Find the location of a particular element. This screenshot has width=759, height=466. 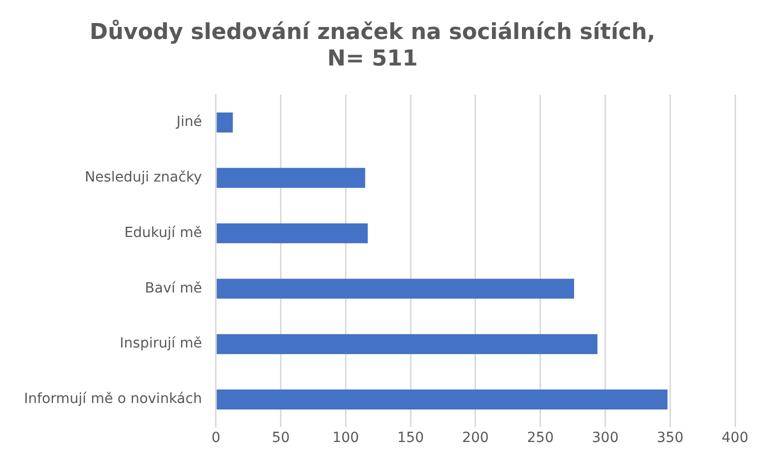

x-tick-label: 100 is located at coordinates (346, 438).